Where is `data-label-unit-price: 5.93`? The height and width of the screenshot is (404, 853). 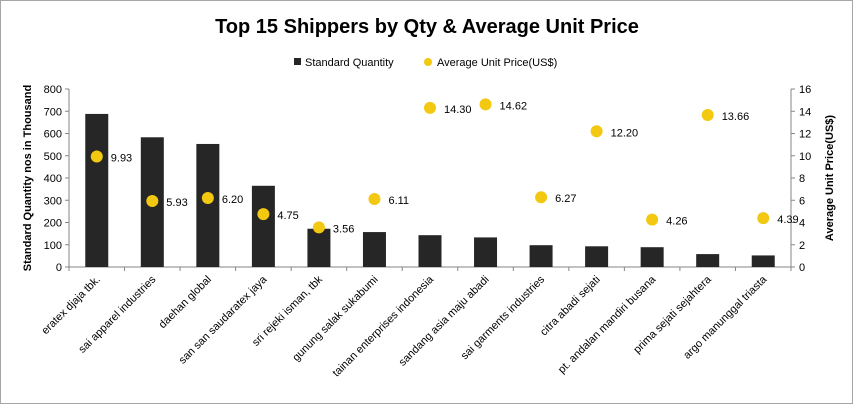 data-label-unit-price: 5.93 is located at coordinates (176, 203).